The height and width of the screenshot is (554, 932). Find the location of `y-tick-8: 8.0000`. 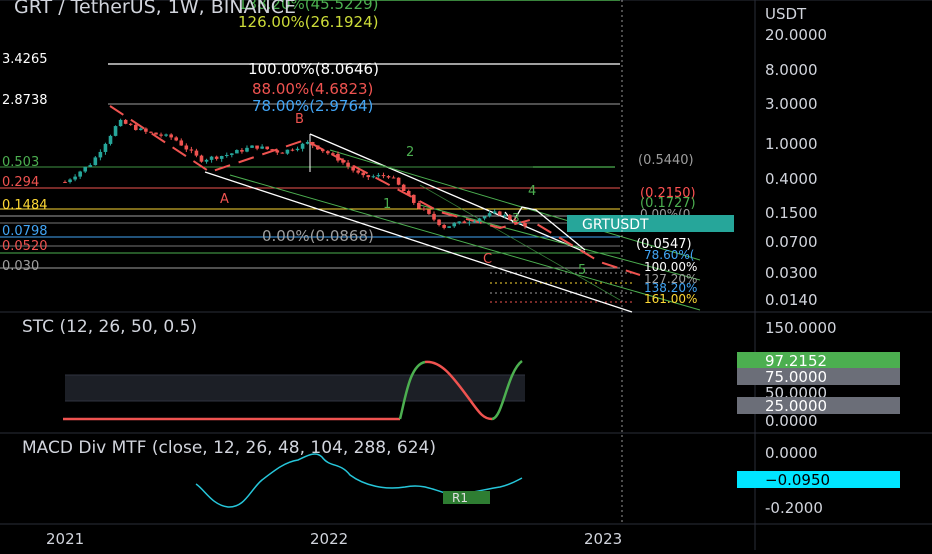

y-tick-8: 8.0000 is located at coordinates (791, 70).